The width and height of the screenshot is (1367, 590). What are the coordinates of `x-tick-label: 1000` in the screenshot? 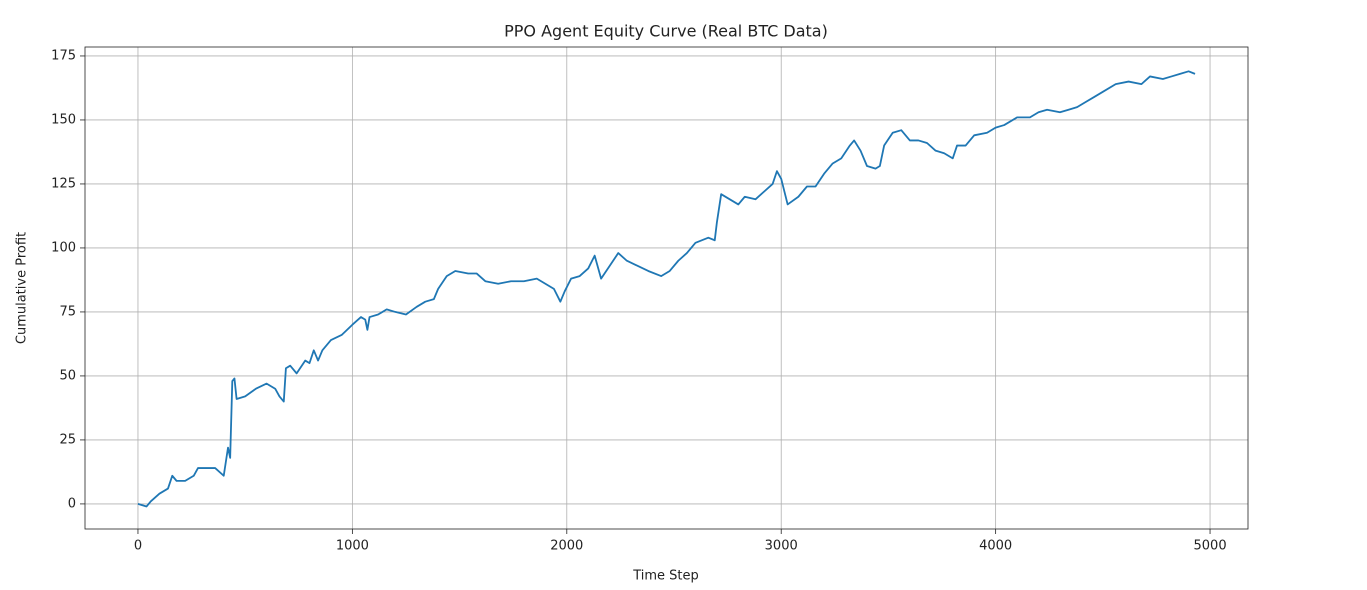 It's located at (352, 546).